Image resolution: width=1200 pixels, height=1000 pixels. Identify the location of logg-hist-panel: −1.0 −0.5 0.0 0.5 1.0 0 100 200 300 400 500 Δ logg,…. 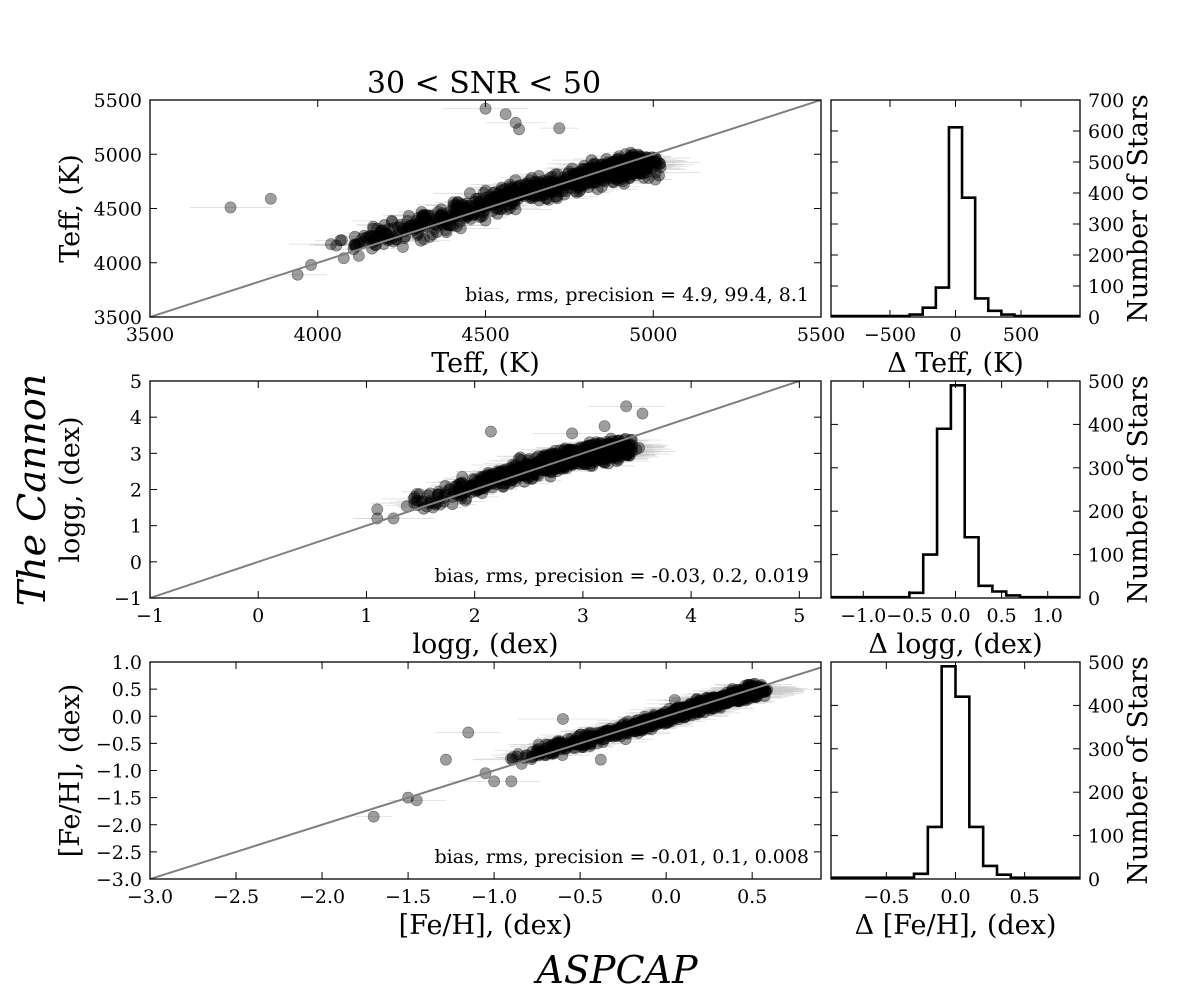
(992, 515).